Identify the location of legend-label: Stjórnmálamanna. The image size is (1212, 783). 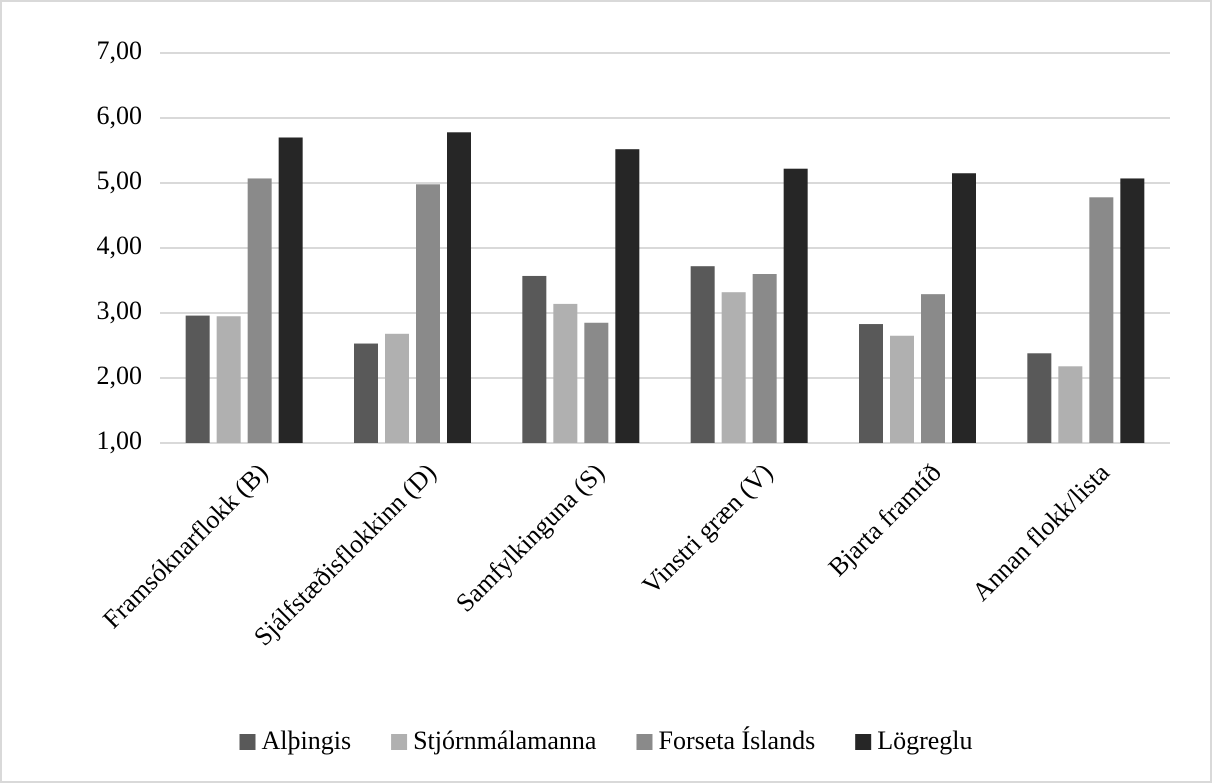
(505, 740).